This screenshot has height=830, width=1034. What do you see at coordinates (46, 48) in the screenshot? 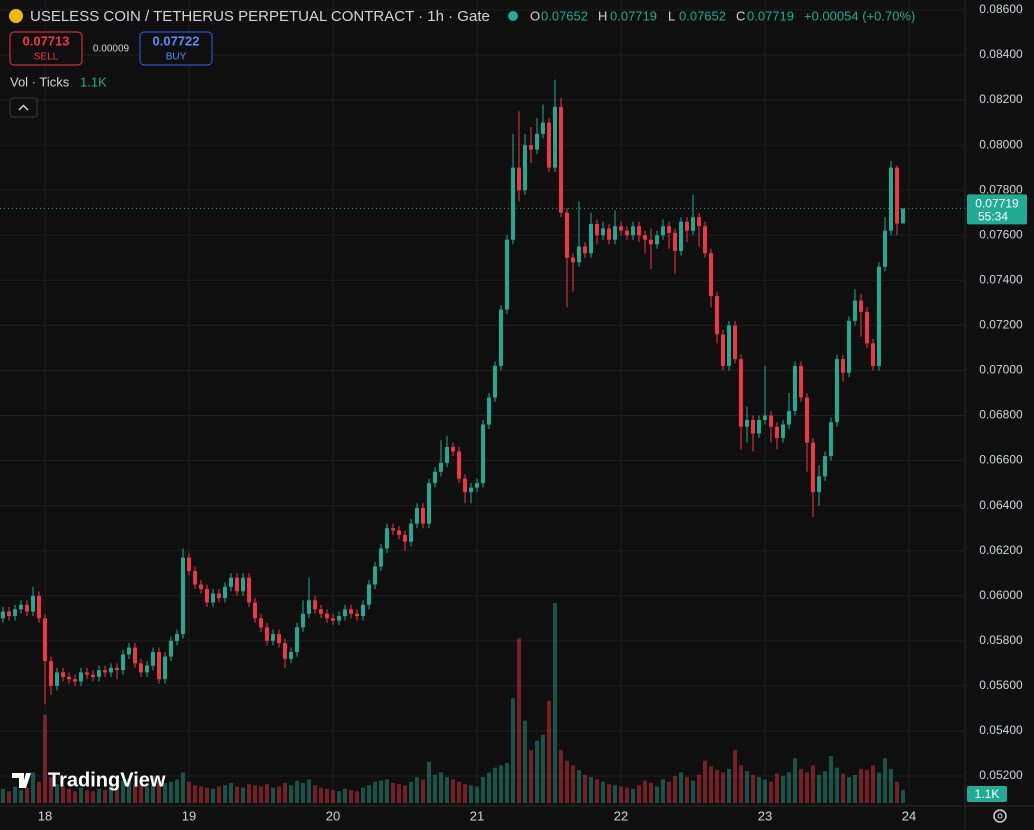
I see `sell-button` at bounding box center [46, 48].